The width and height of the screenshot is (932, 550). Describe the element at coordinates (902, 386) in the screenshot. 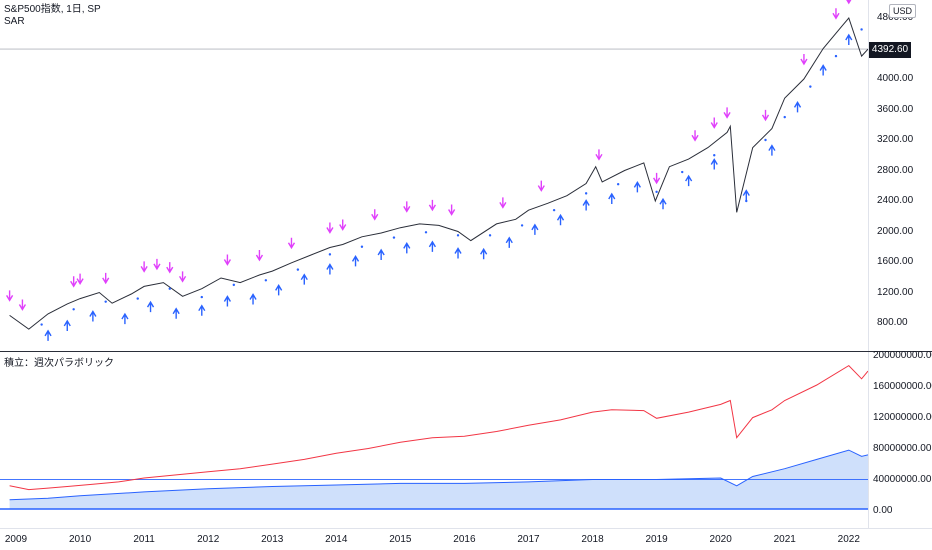

I see `strategy-tick-label: 160000000.00` at that location.